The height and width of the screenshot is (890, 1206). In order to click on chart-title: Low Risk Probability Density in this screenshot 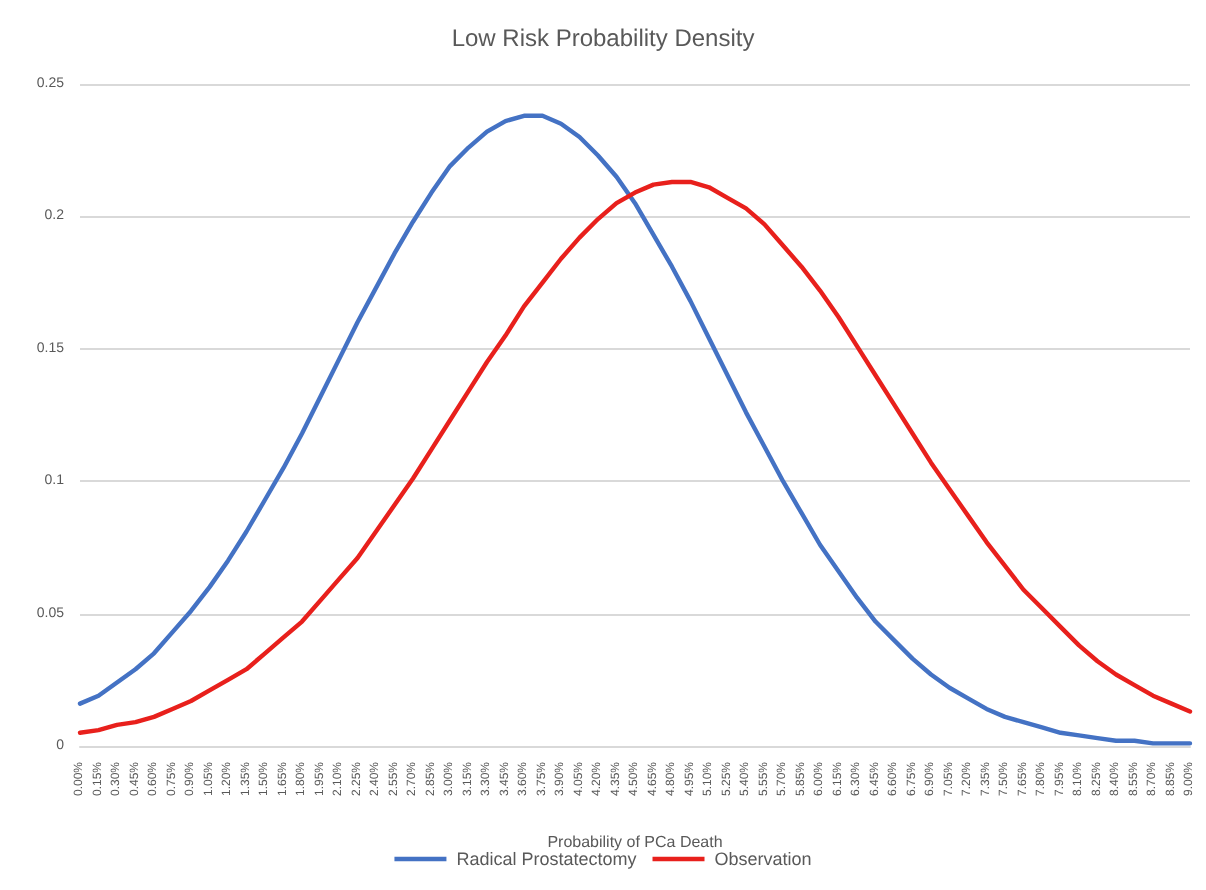, I will do `click(603, 38)`.